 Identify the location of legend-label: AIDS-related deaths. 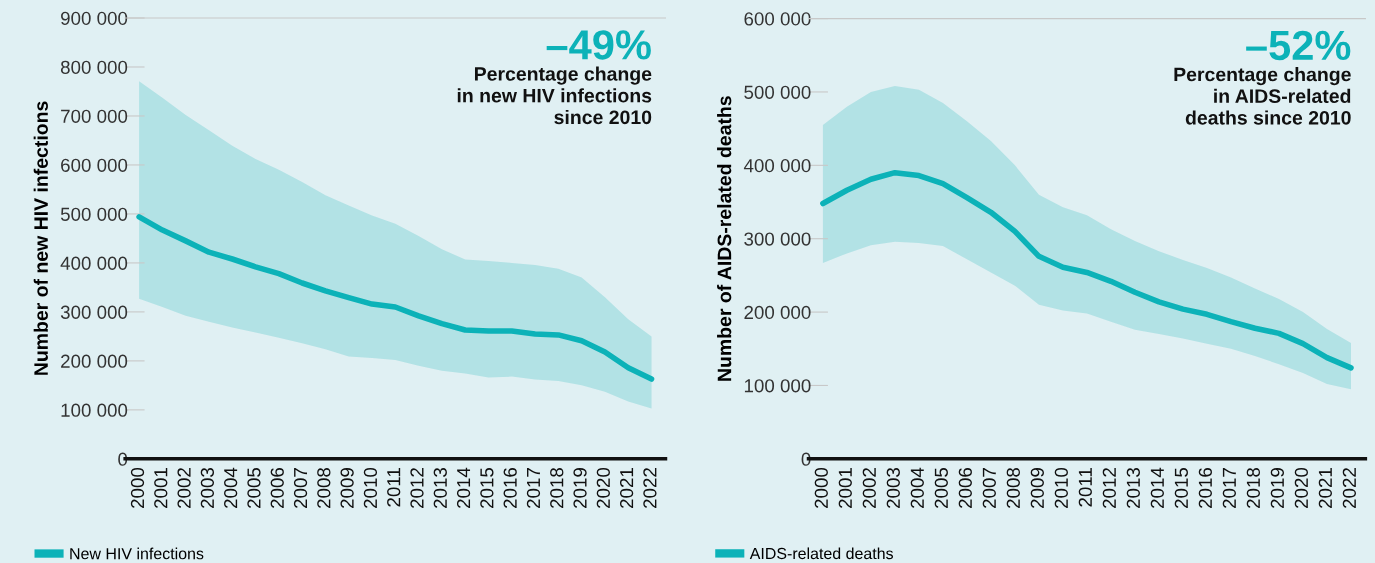
(821, 553).